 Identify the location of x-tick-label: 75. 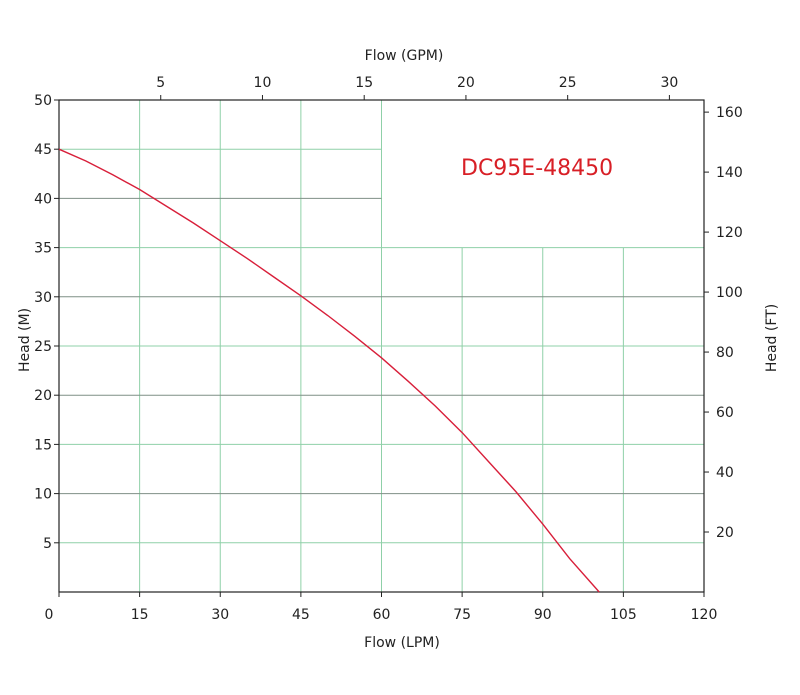
(462, 615).